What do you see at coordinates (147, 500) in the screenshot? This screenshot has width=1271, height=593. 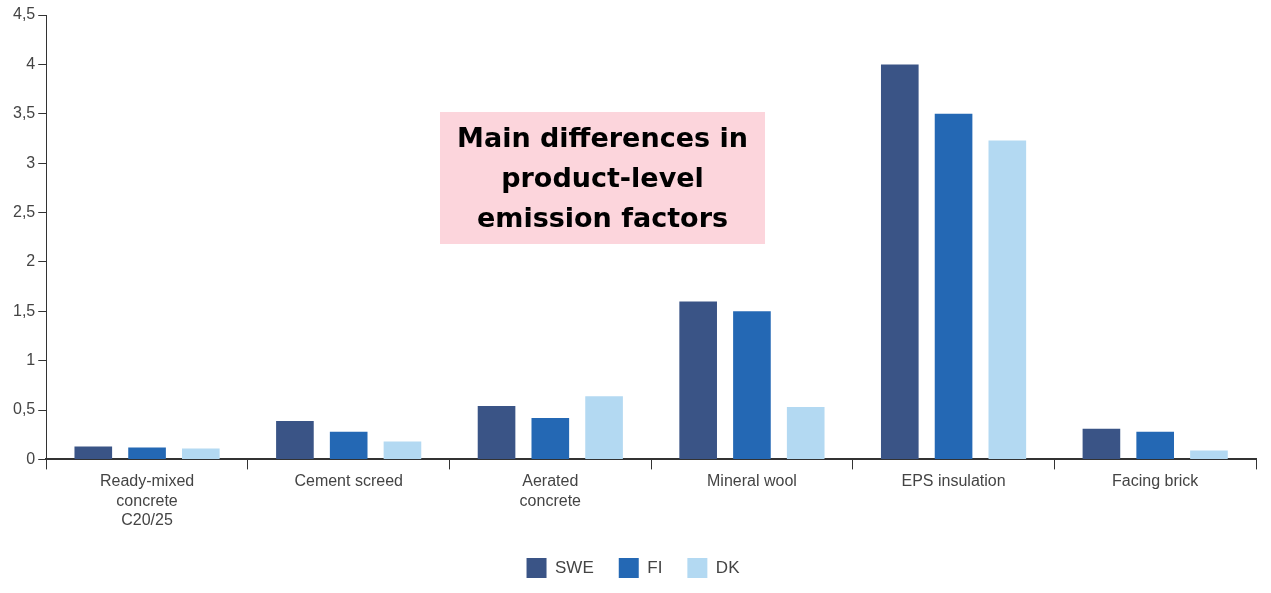 I see `x-tick-label: Ready-mixed concrete C20/25` at bounding box center [147, 500].